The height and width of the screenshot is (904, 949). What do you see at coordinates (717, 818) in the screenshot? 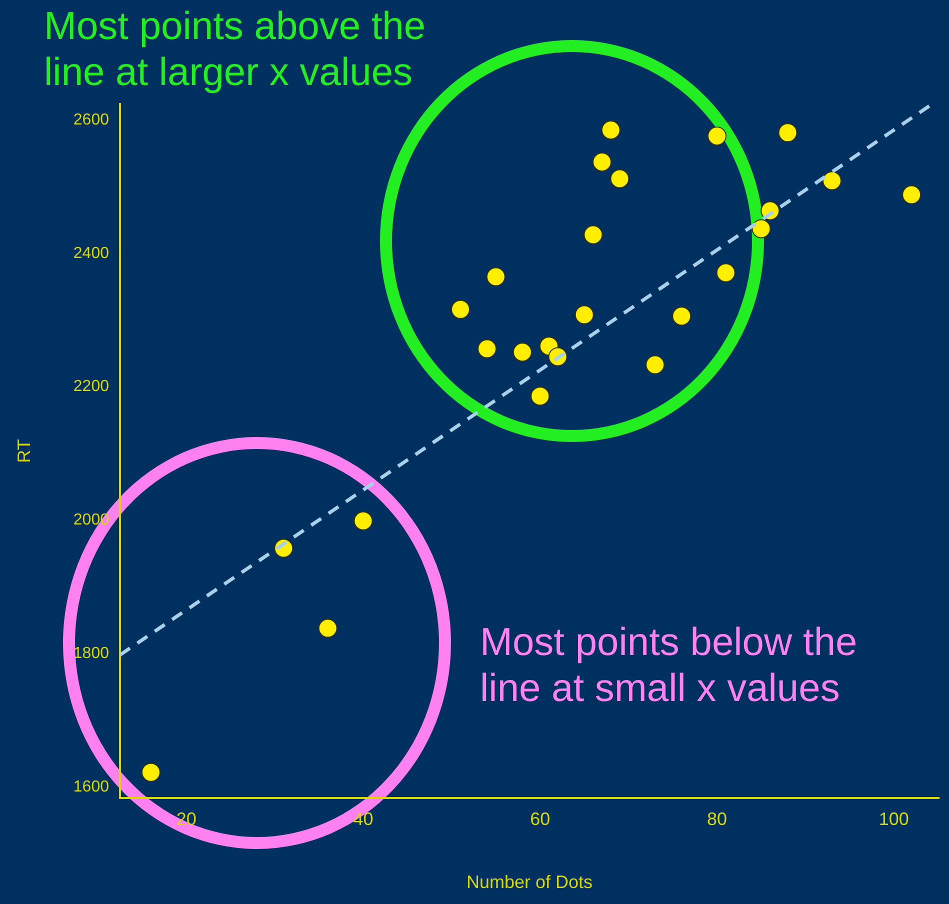
I see `x-tick-label: 80` at bounding box center [717, 818].